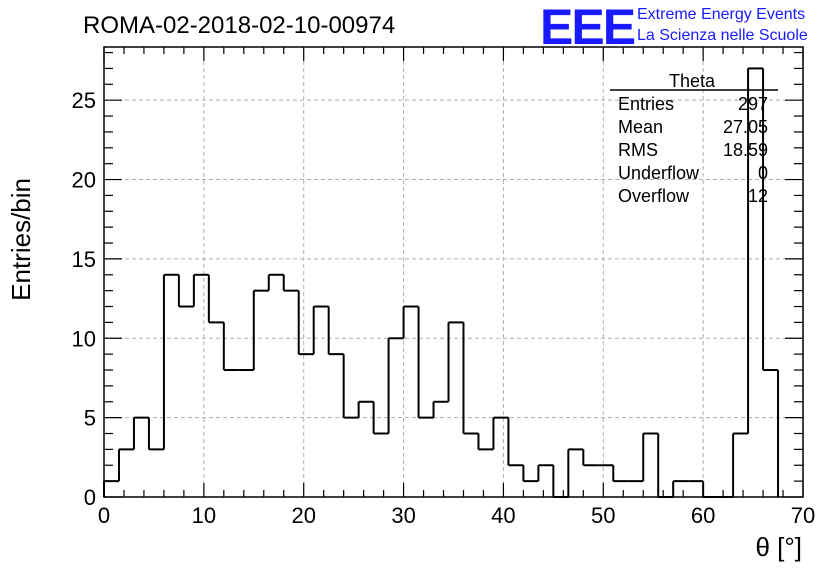 The height and width of the screenshot is (572, 836). I want to click on x-tick-label: 10, so click(204, 515).